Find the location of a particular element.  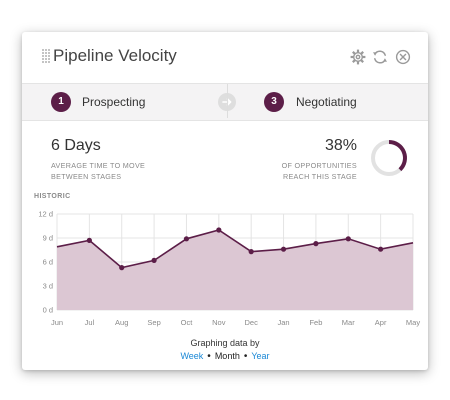

x-tick-label: Jul is located at coordinates (90, 322).